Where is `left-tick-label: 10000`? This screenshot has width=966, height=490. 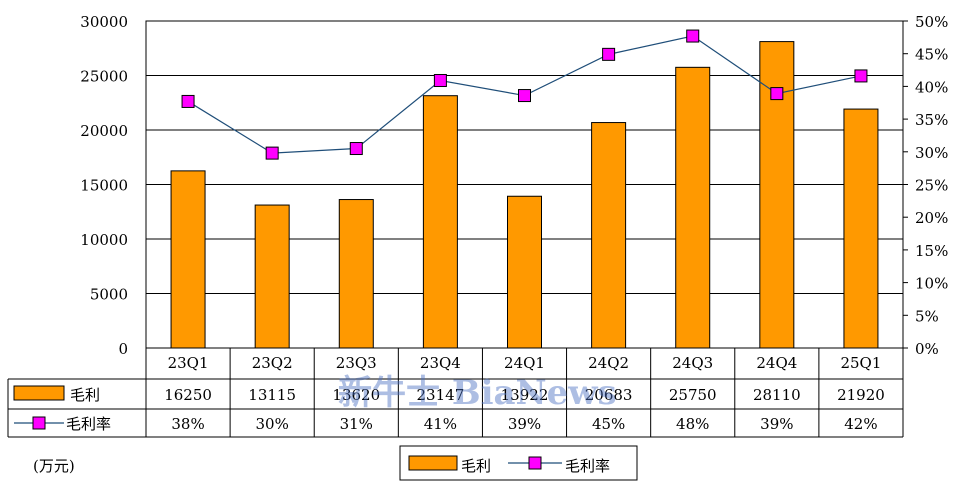 left-tick-label: 10000 is located at coordinates (104, 240).